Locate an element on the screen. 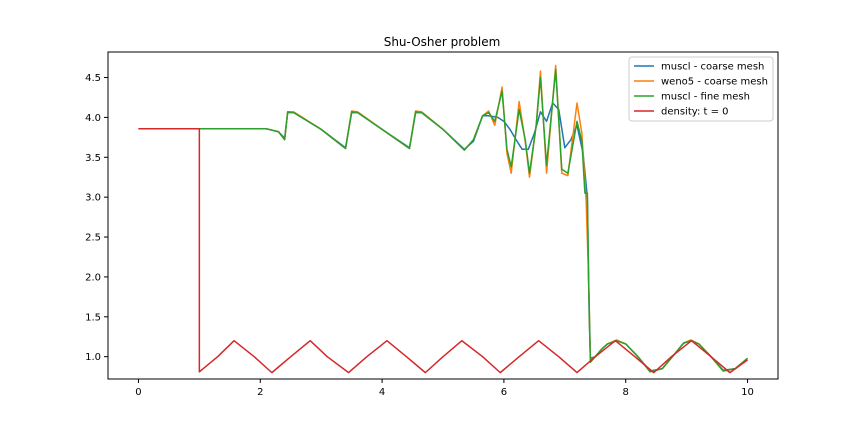 Image resolution: width=864 pixels, height=432 pixels. x-tick-label: 6 is located at coordinates (504, 392).